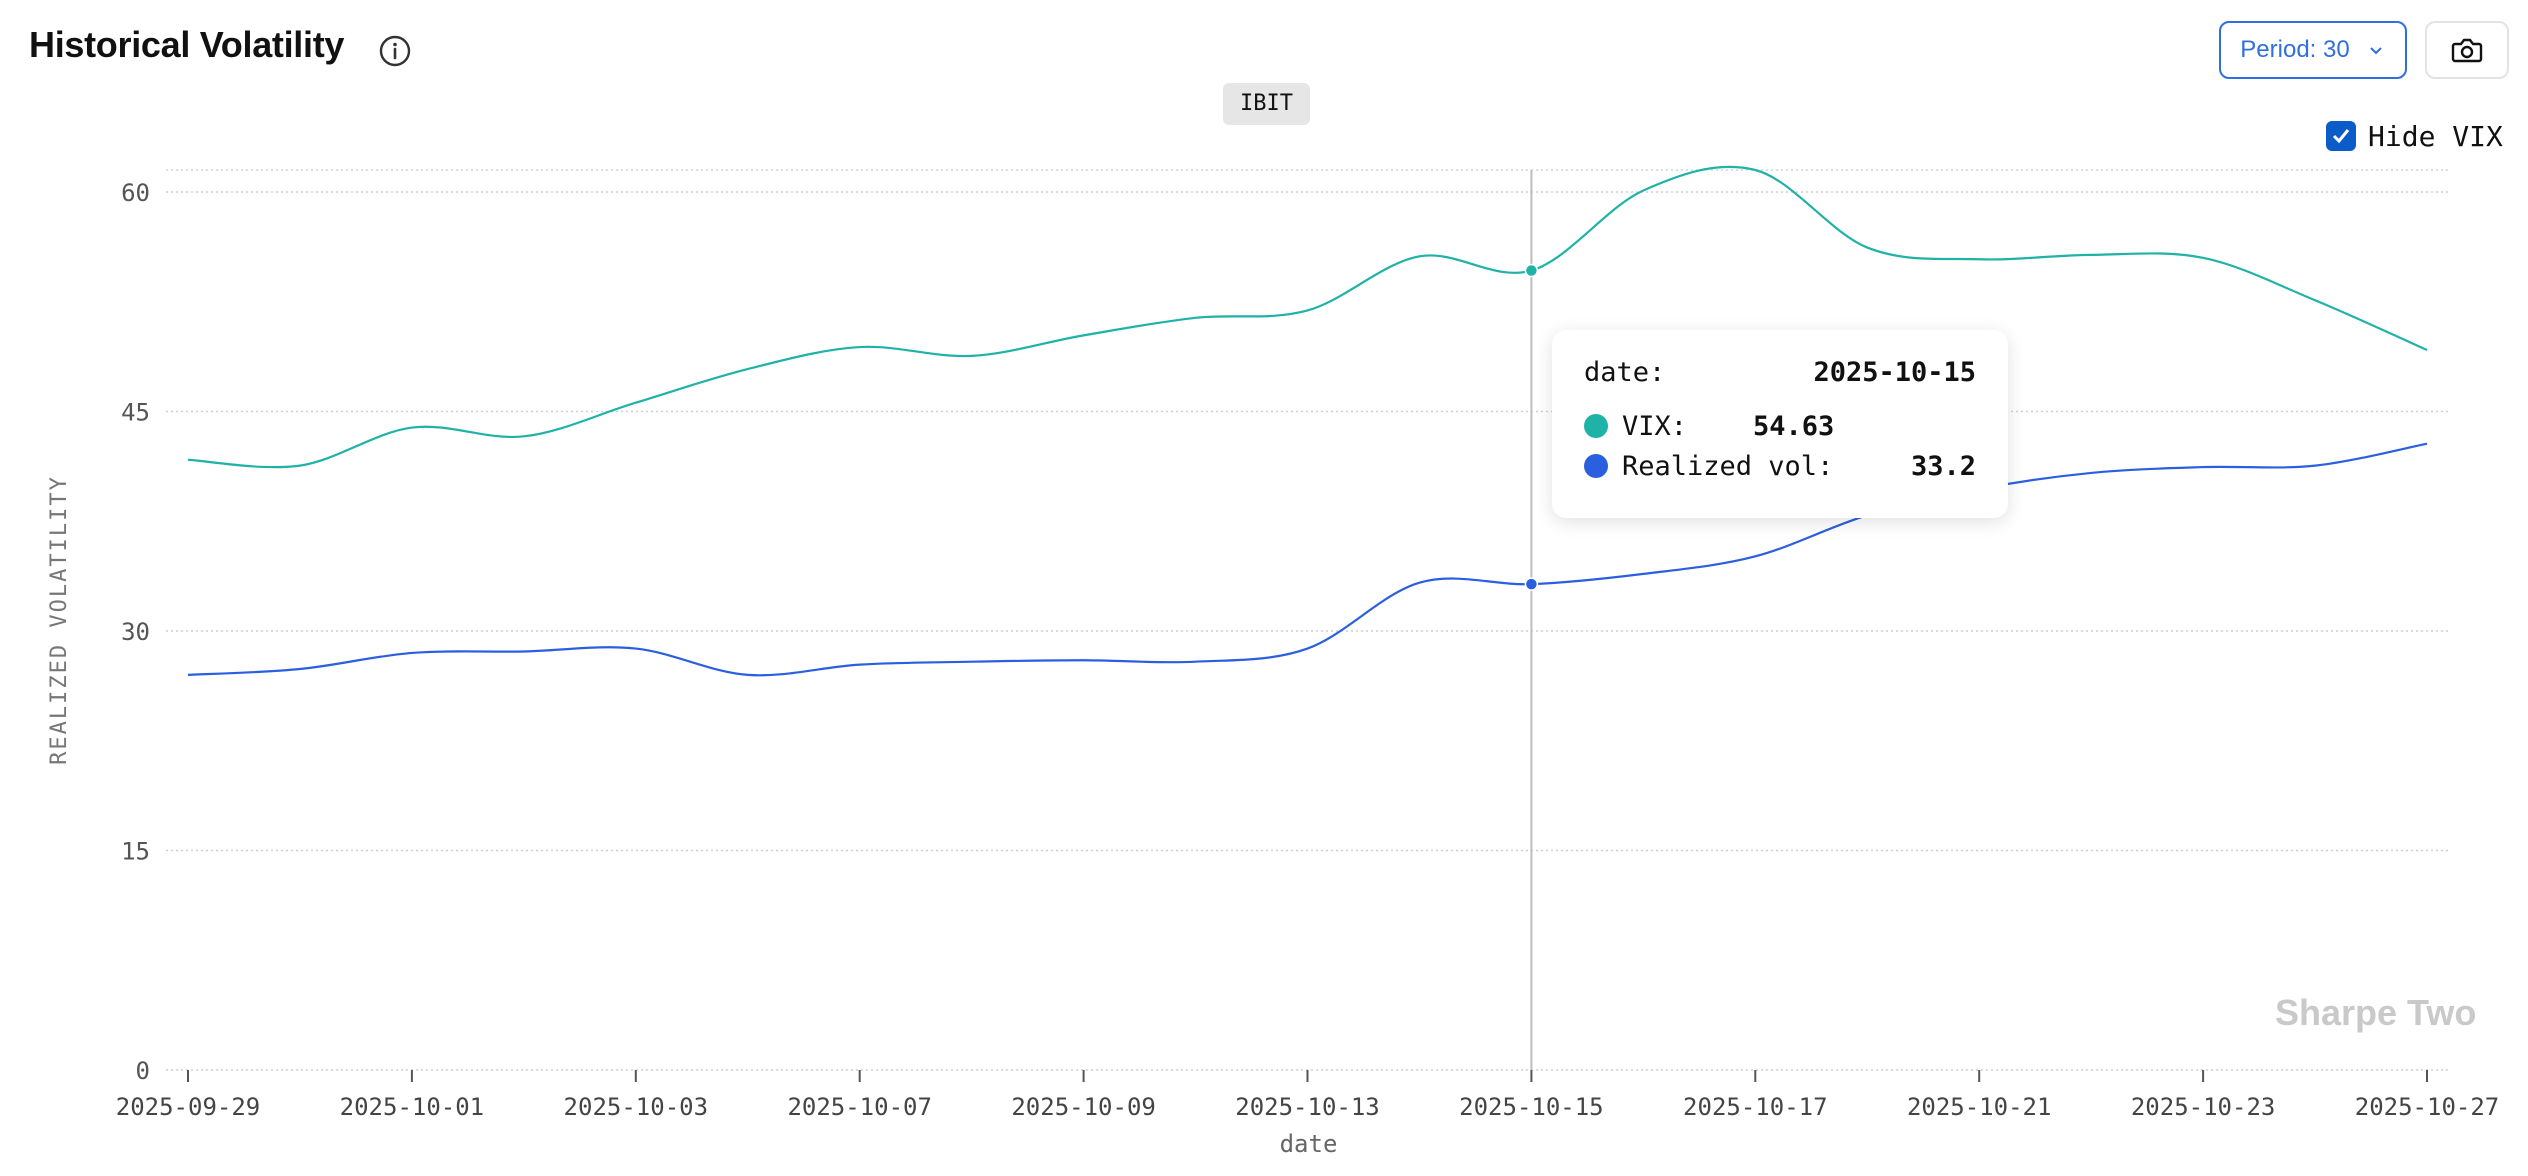 The image size is (2528, 1176). What do you see at coordinates (1894, 372) in the screenshot?
I see `tooltip-date-value: 2025-10-15` at bounding box center [1894, 372].